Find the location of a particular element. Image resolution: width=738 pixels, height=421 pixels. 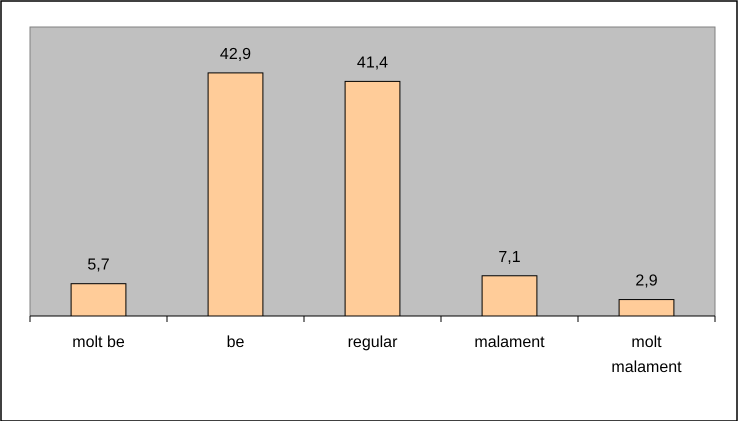

x-tick-label: regular is located at coordinates (373, 342).